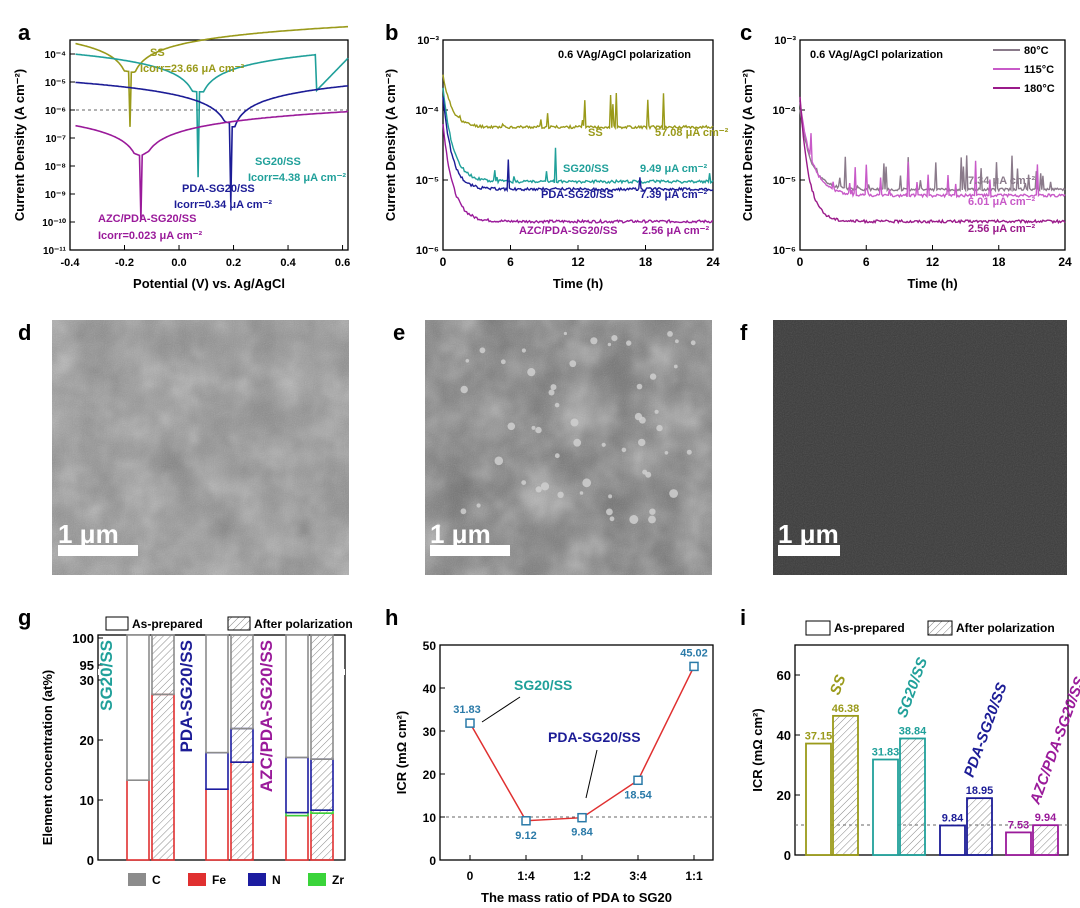 The height and width of the screenshot is (908, 1080). Describe the element at coordinates (55, 251) in the screenshot. I see `y-tick-label: 10⁻¹¹` at that location.